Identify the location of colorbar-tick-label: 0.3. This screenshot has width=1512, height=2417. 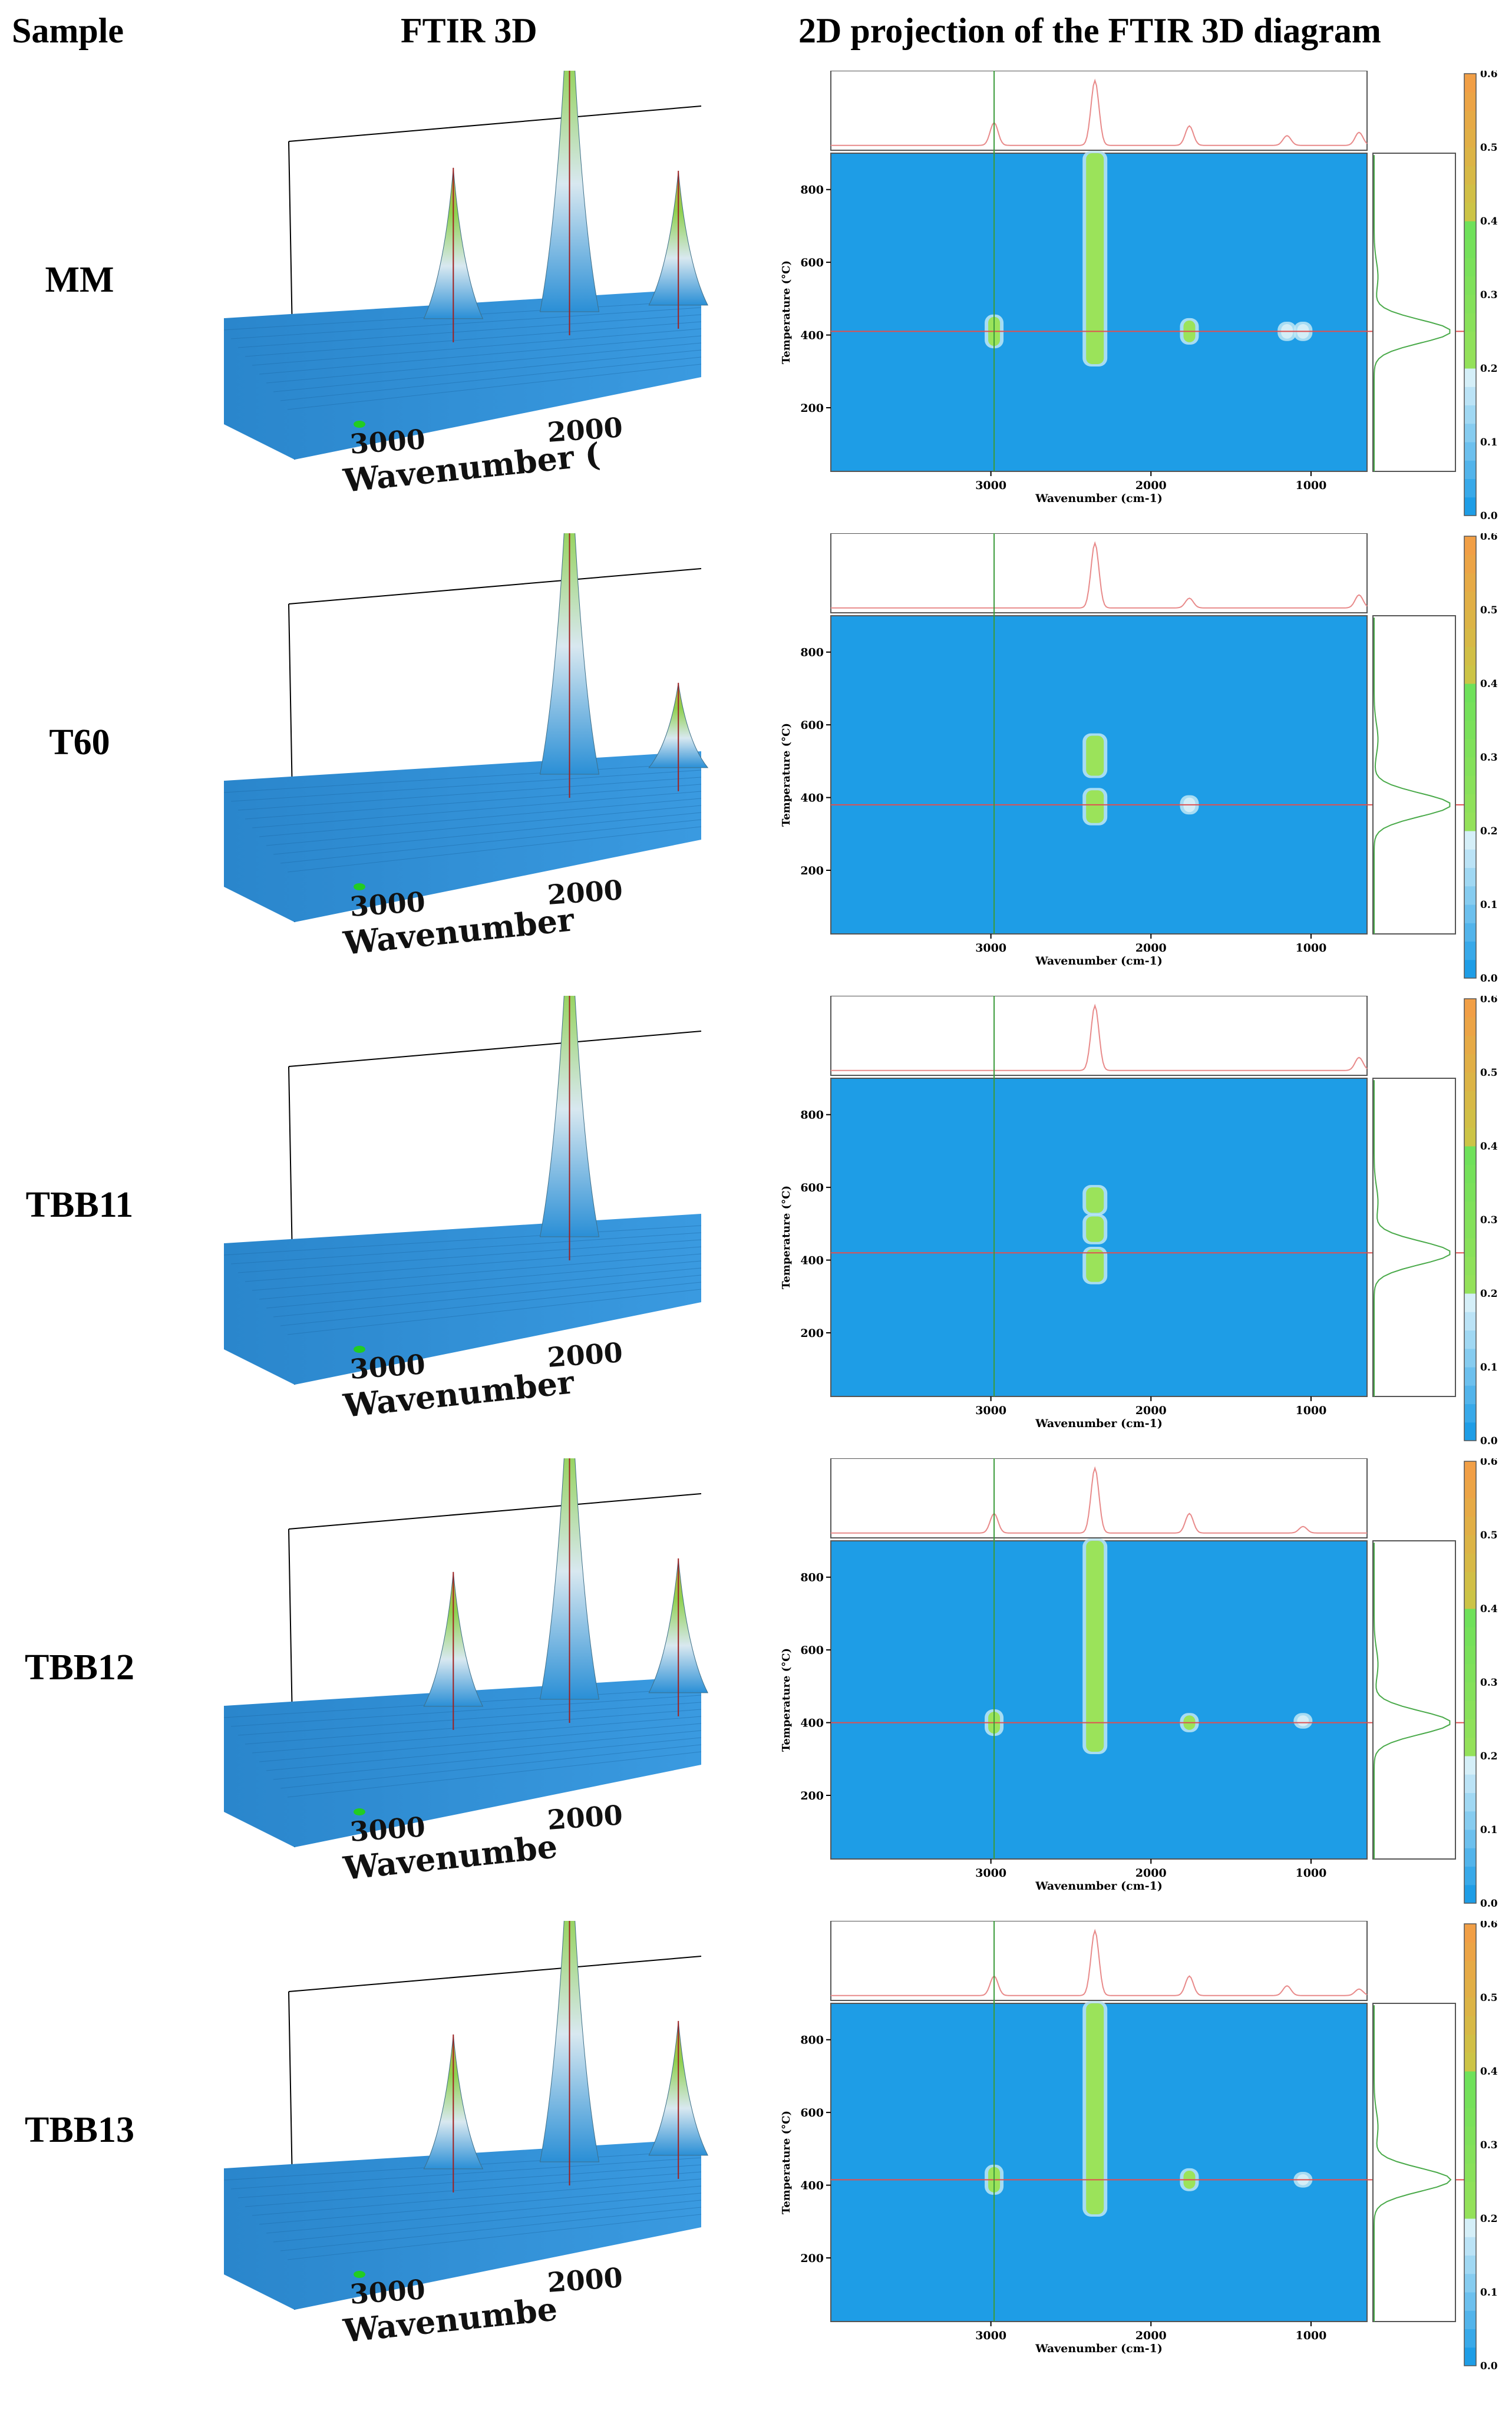
(1489, 295).